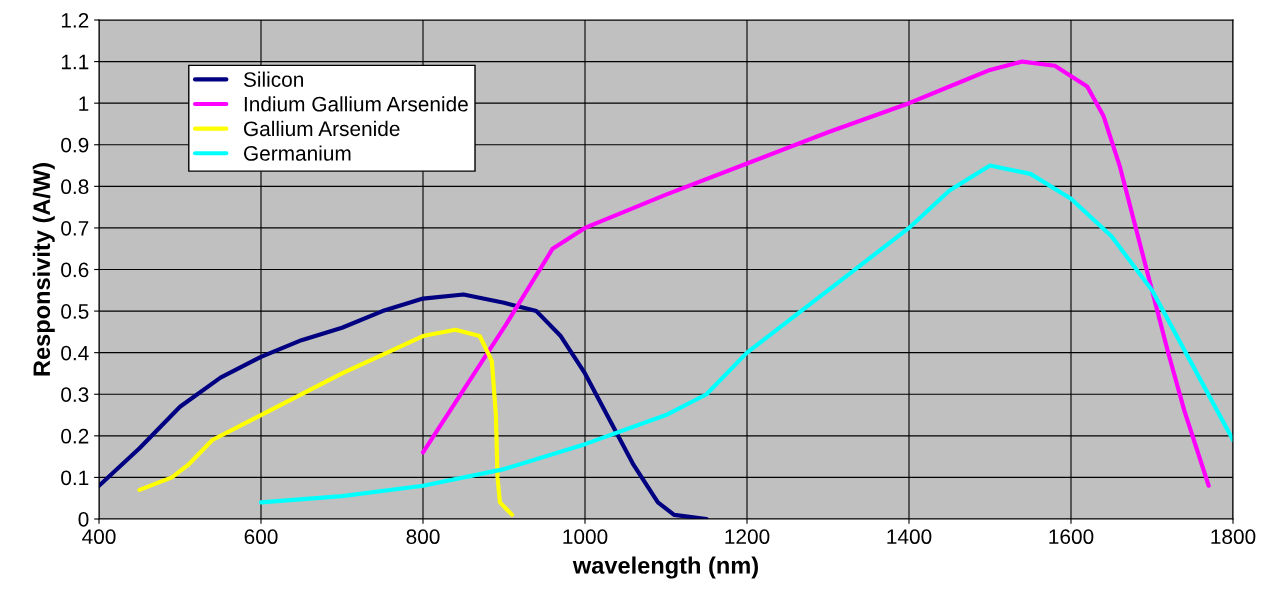 Image resolution: width=1272 pixels, height=610 pixels. Describe the element at coordinates (75, 394) in the screenshot. I see `y-tick-label: 0.3` at that location.